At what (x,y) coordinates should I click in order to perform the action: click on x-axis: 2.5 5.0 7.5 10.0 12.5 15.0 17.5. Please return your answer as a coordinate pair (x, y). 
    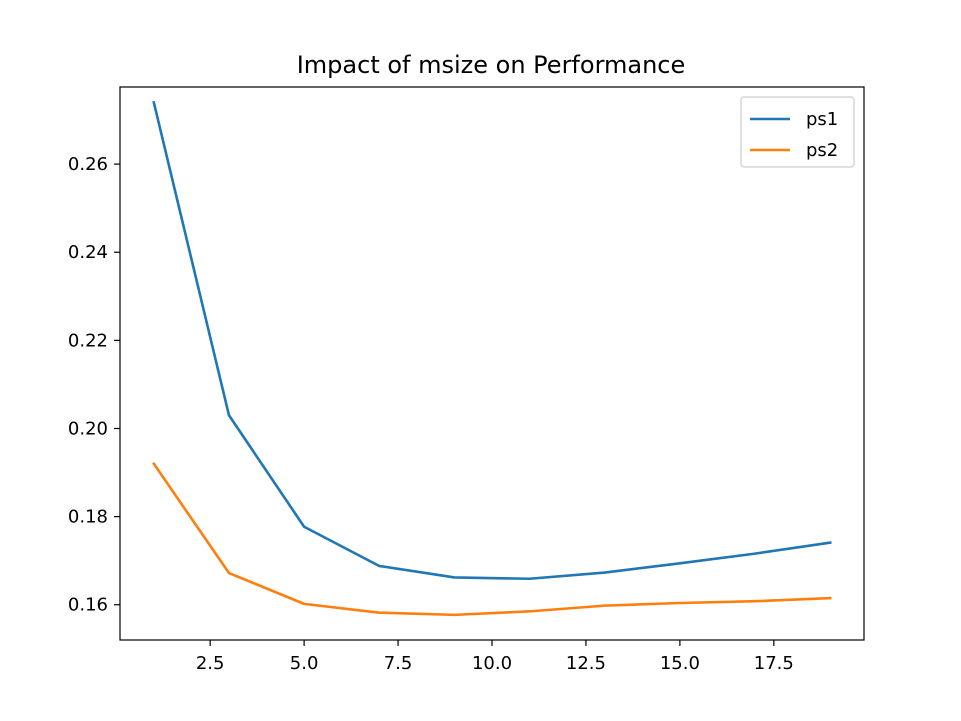
    Looking at the image, I should click on (495, 657).